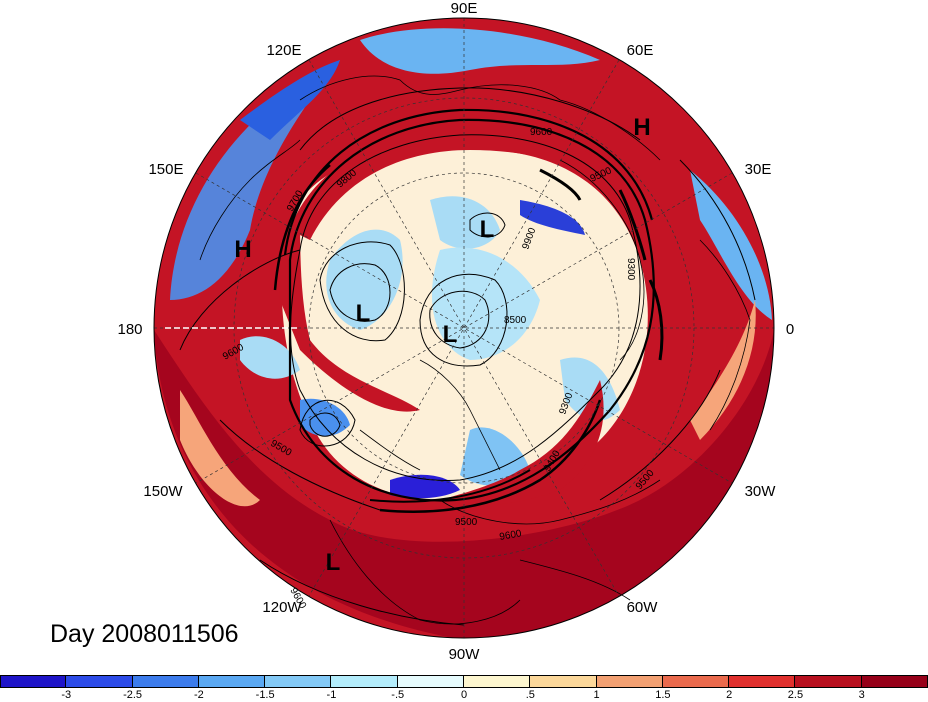 The height and width of the screenshot is (702, 928). Describe the element at coordinates (790, 329) in the screenshot. I see `lon-label-0: 0` at that location.